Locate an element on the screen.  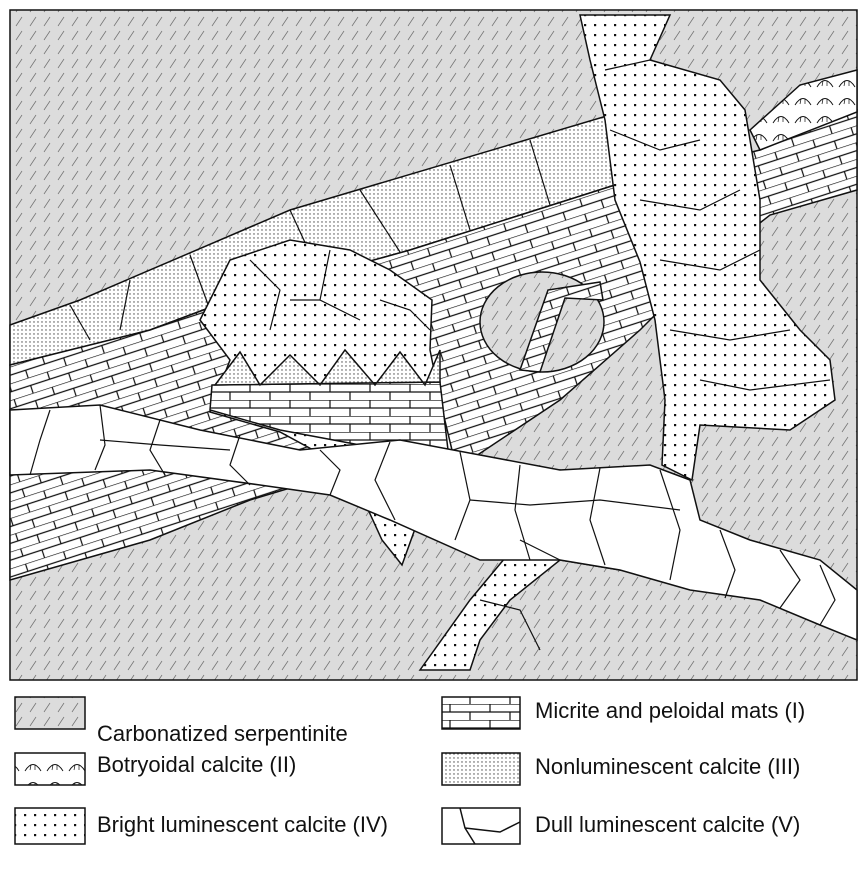
botryoidal-wedge is located at coordinates (803, 110).